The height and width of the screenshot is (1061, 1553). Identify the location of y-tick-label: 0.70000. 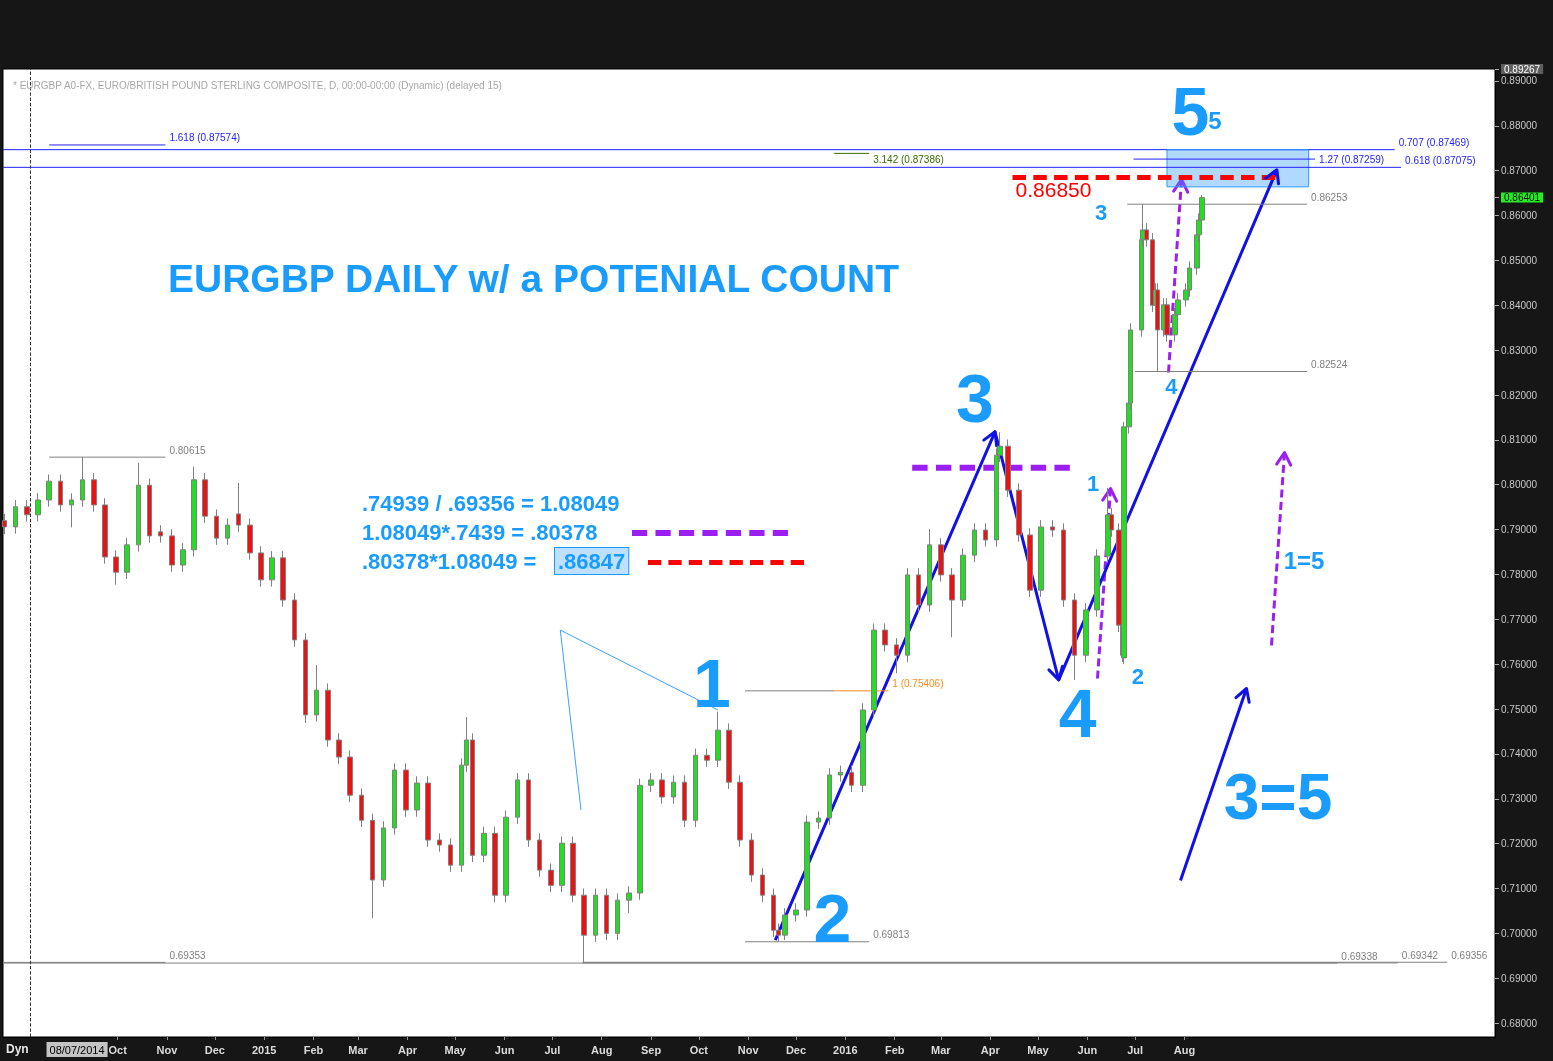
(1519, 933).